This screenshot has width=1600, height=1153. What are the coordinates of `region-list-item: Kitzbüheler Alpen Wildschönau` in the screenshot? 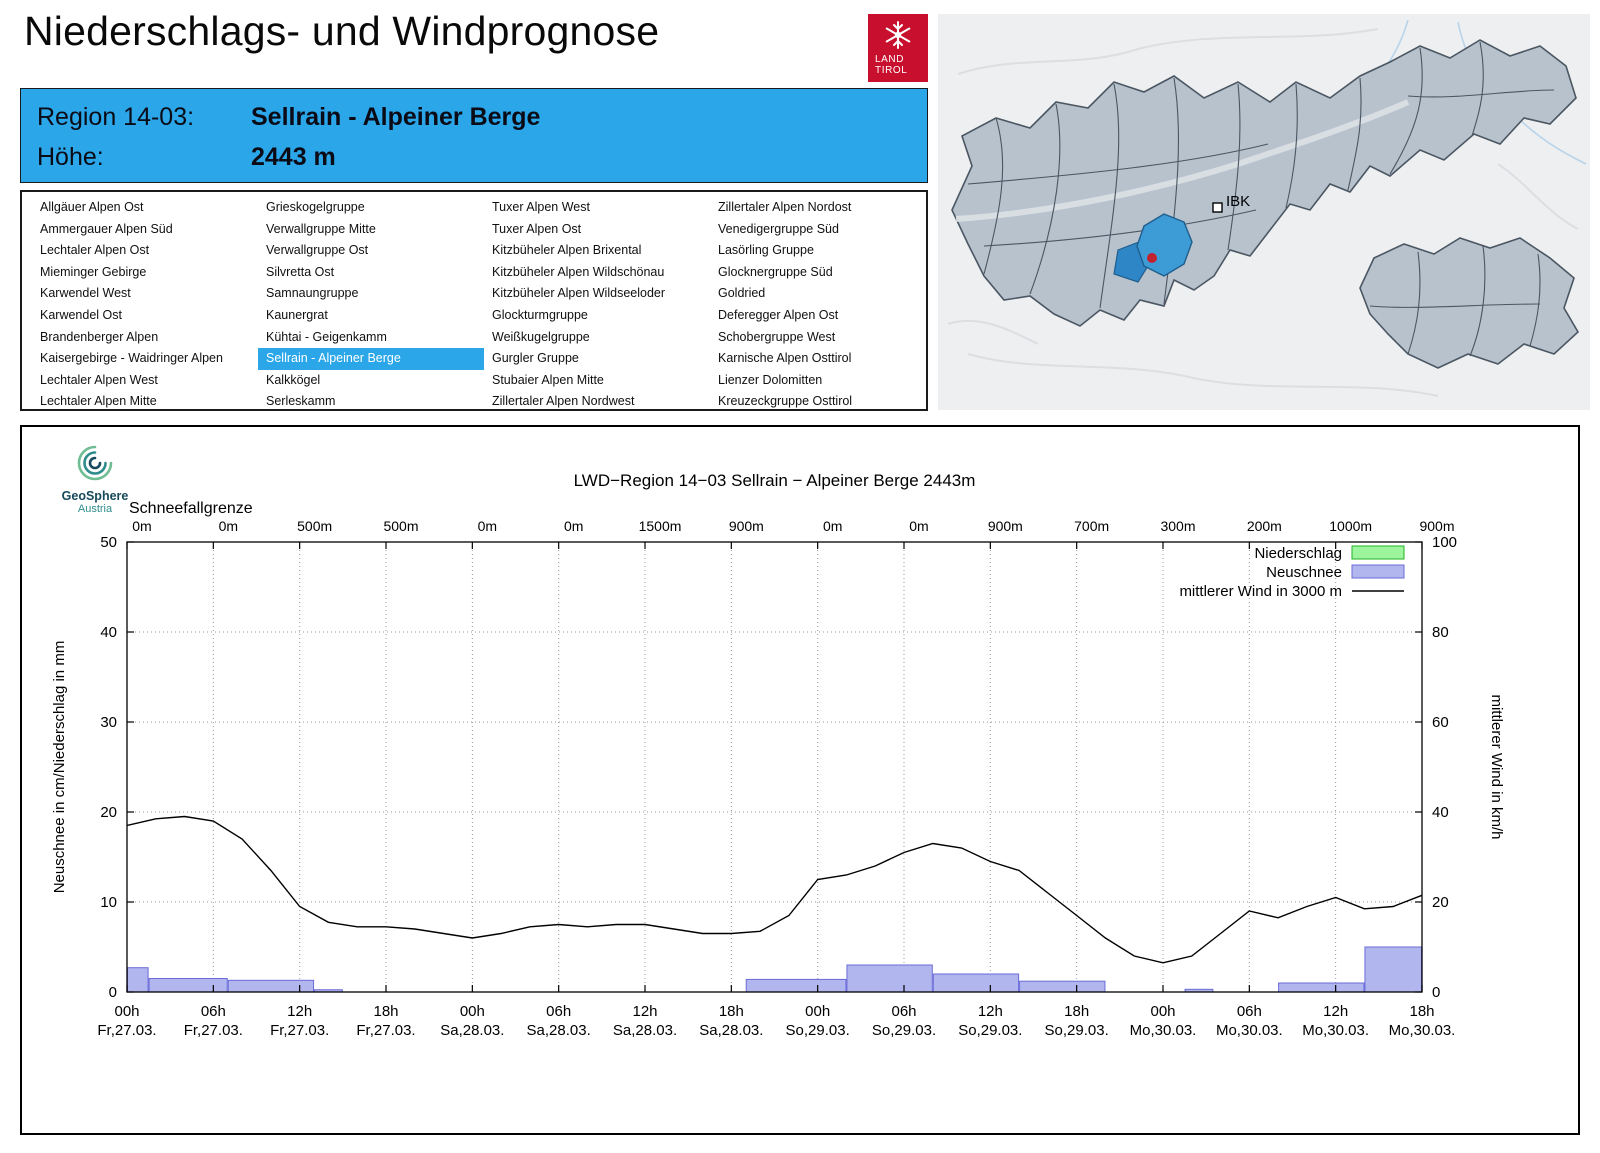 It's located at (578, 271).